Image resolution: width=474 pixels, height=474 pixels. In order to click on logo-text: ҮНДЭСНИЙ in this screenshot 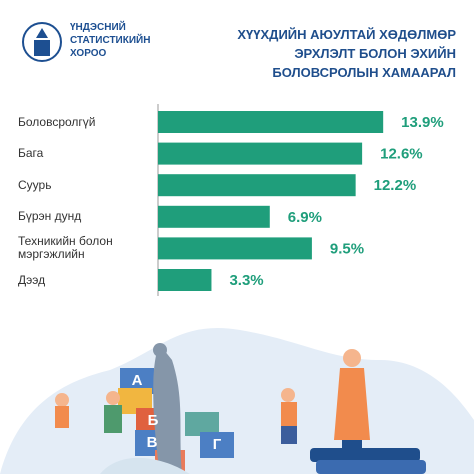, I will do `click(98, 26)`.